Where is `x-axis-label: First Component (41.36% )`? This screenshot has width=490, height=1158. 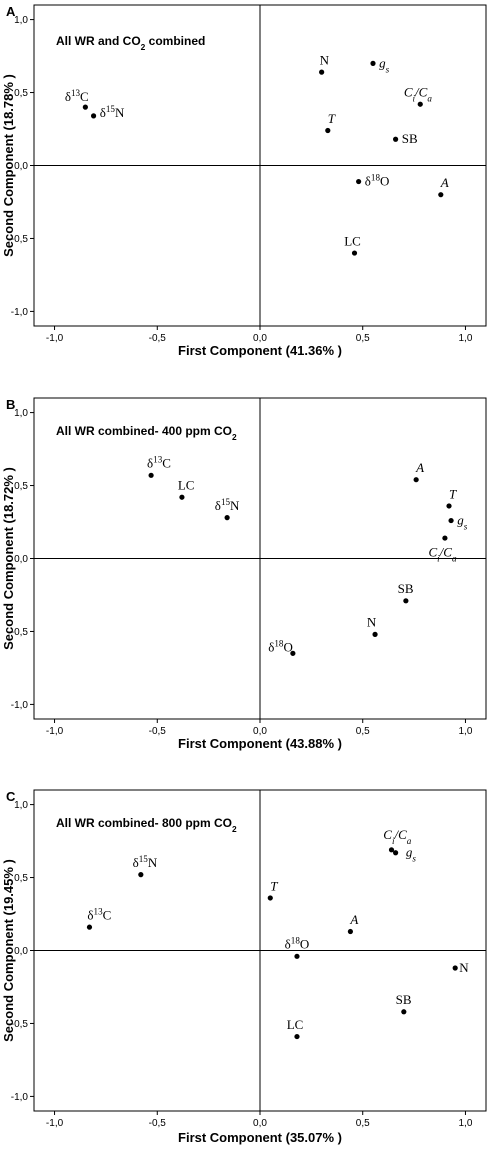 x-axis-label: First Component (41.36% ) is located at coordinates (260, 350).